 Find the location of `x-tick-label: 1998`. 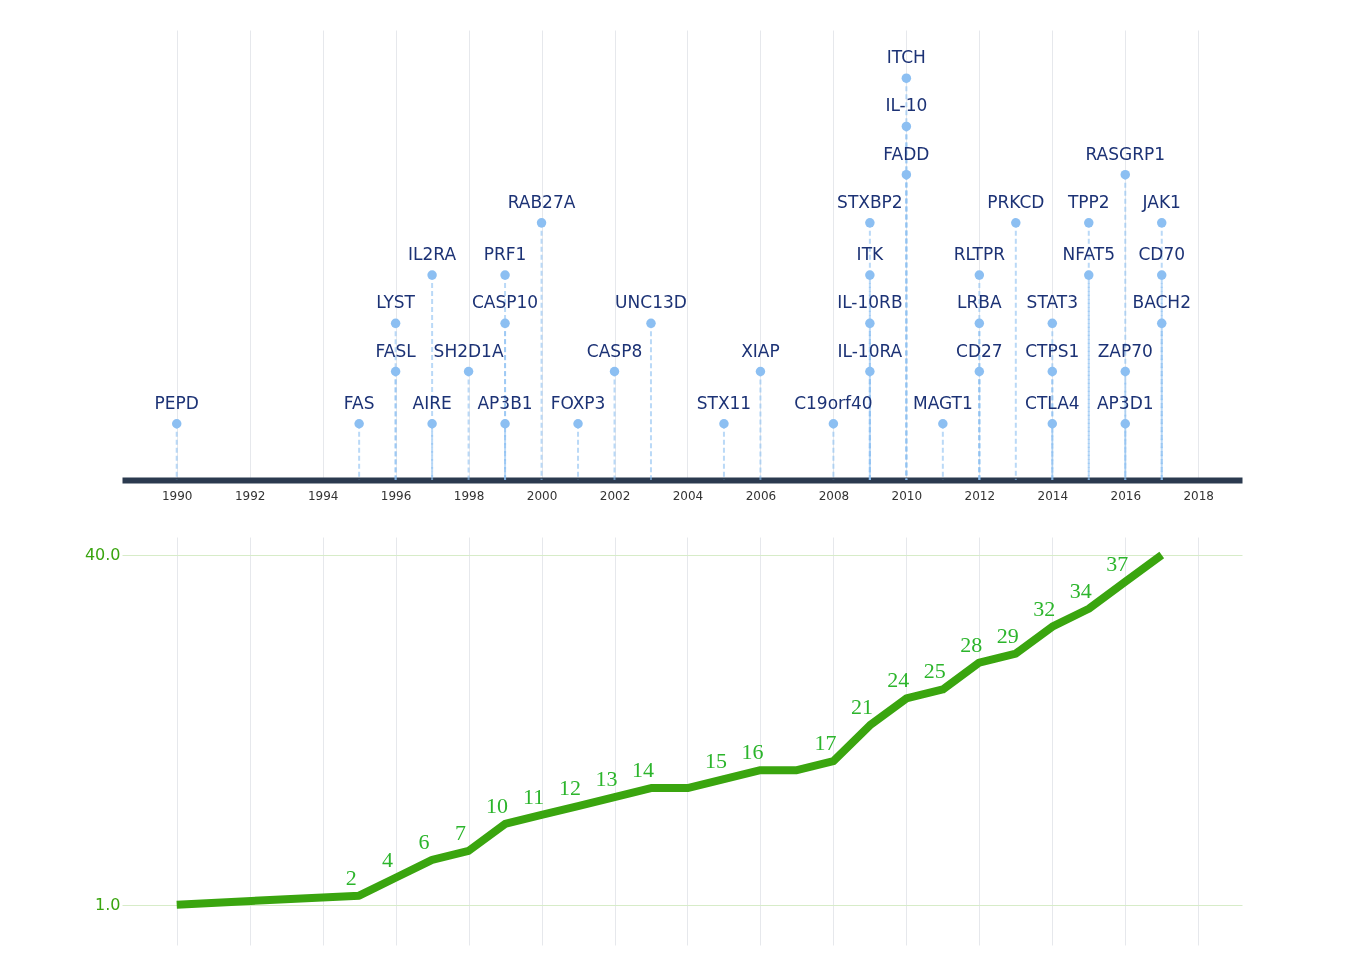

x-tick-label: 1998 is located at coordinates (469, 495).